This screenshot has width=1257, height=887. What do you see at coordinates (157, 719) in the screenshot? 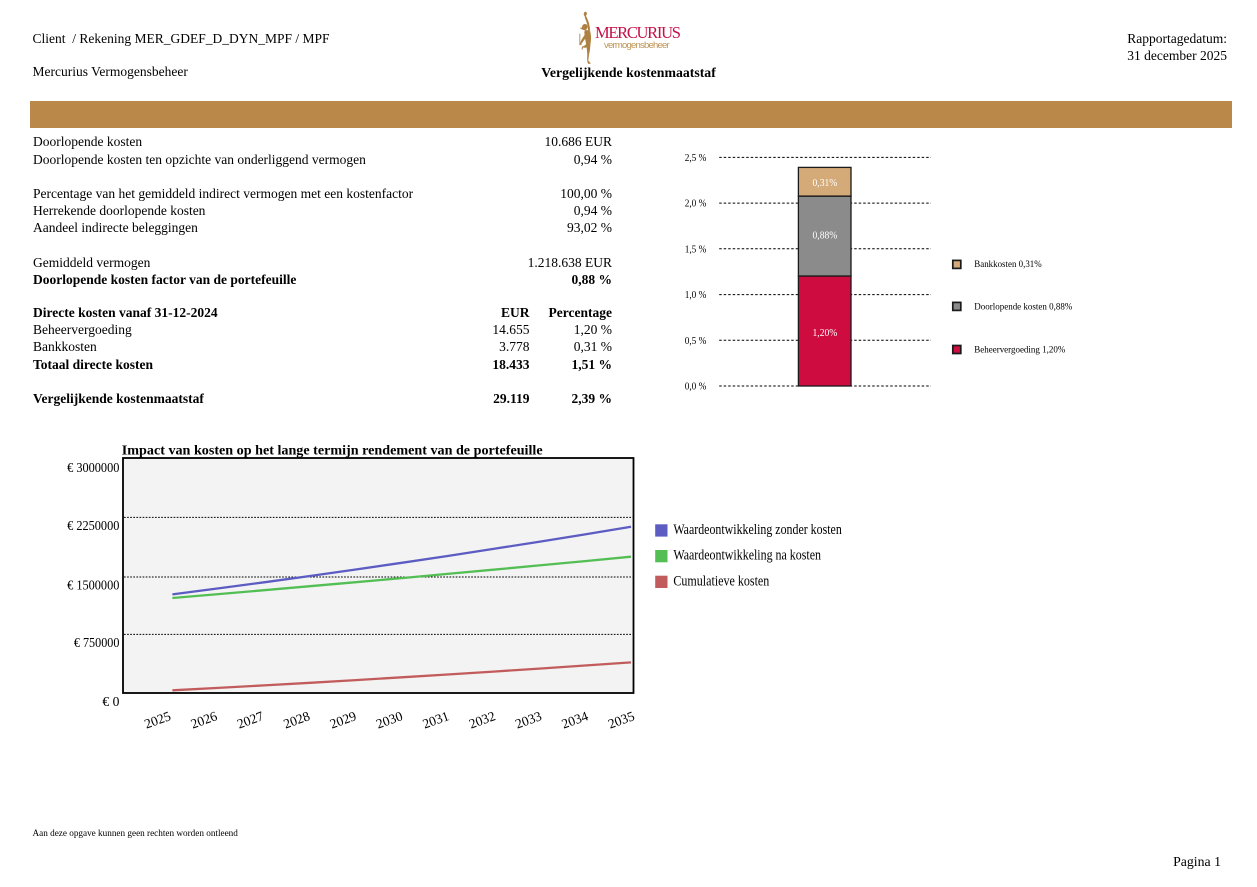
I see `svg-text: 2025` at bounding box center [157, 719].